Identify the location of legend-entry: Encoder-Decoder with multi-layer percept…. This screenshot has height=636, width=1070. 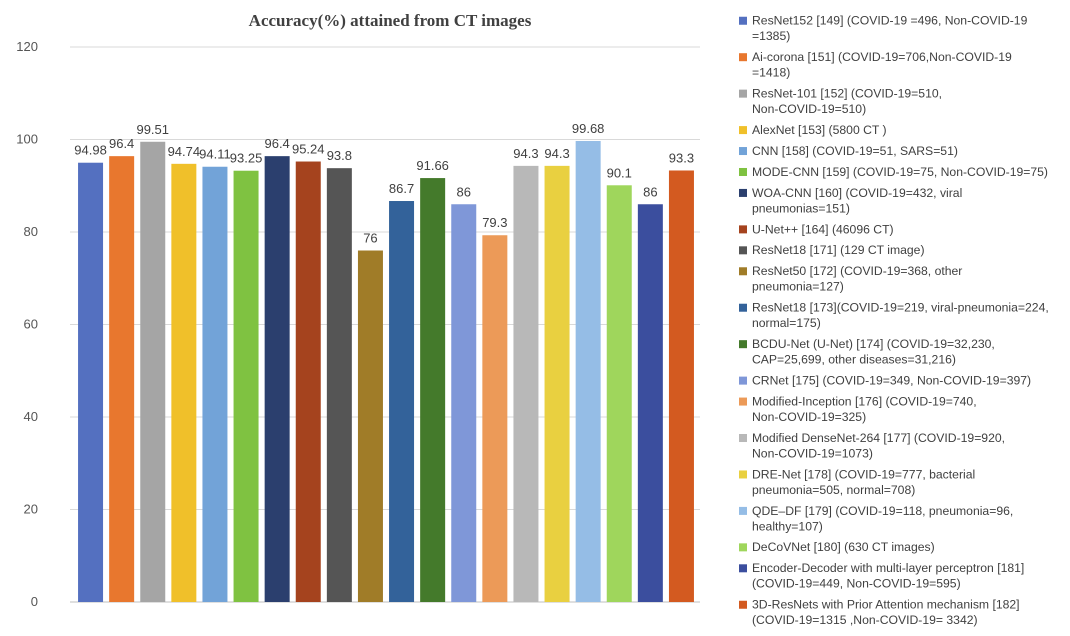
(888, 576).